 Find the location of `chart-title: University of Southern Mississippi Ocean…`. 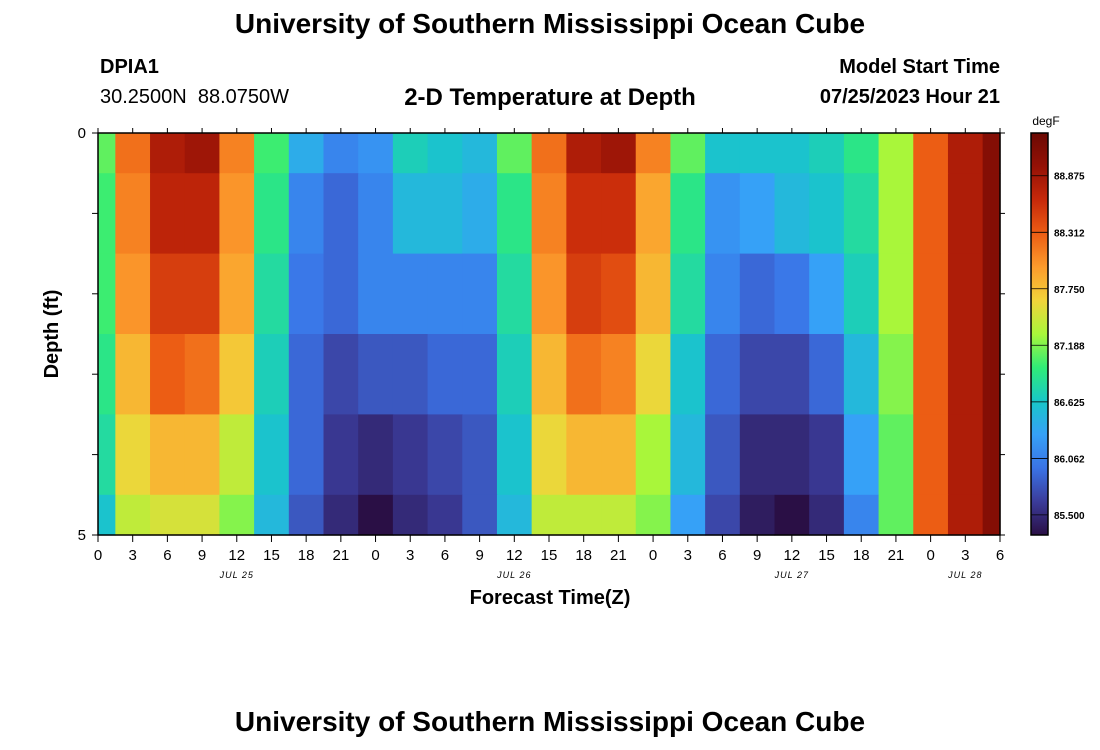

chart-title: University of Southern Mississippi Ocean… is located at coordinates (550, 23).